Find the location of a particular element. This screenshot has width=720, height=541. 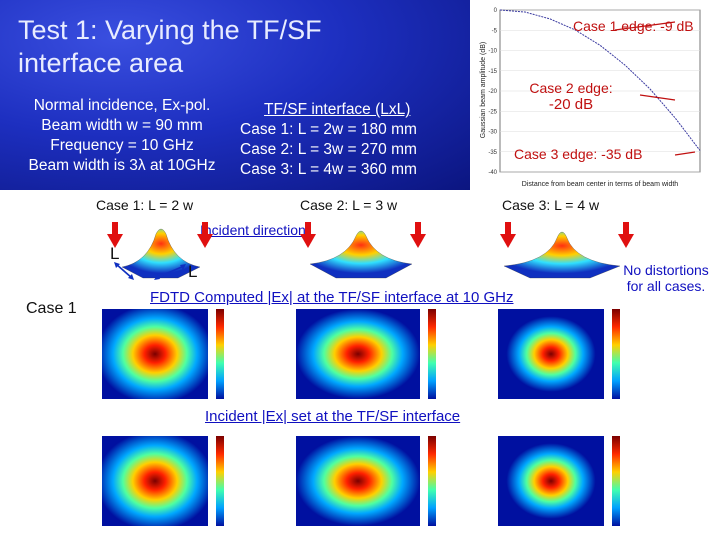

chart-y-tick-label: -25 is located at coordinates (492, 112).